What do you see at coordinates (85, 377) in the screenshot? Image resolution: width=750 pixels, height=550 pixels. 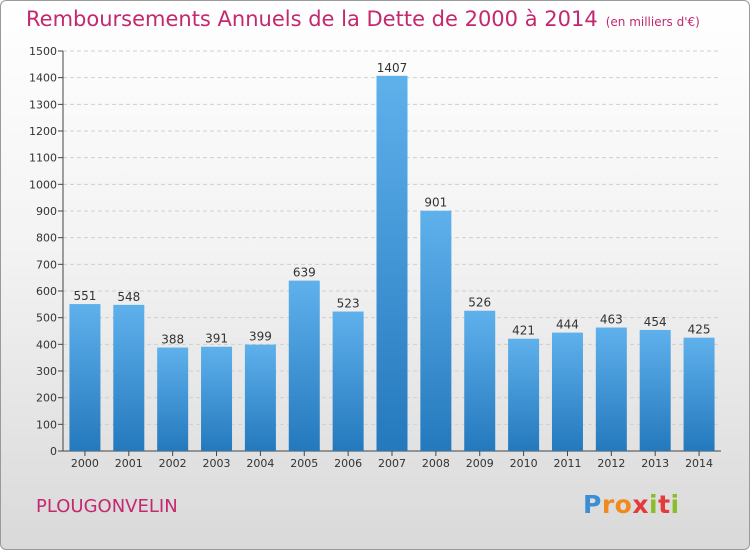 I see `bar-2000` at bounding box center [85, 377].